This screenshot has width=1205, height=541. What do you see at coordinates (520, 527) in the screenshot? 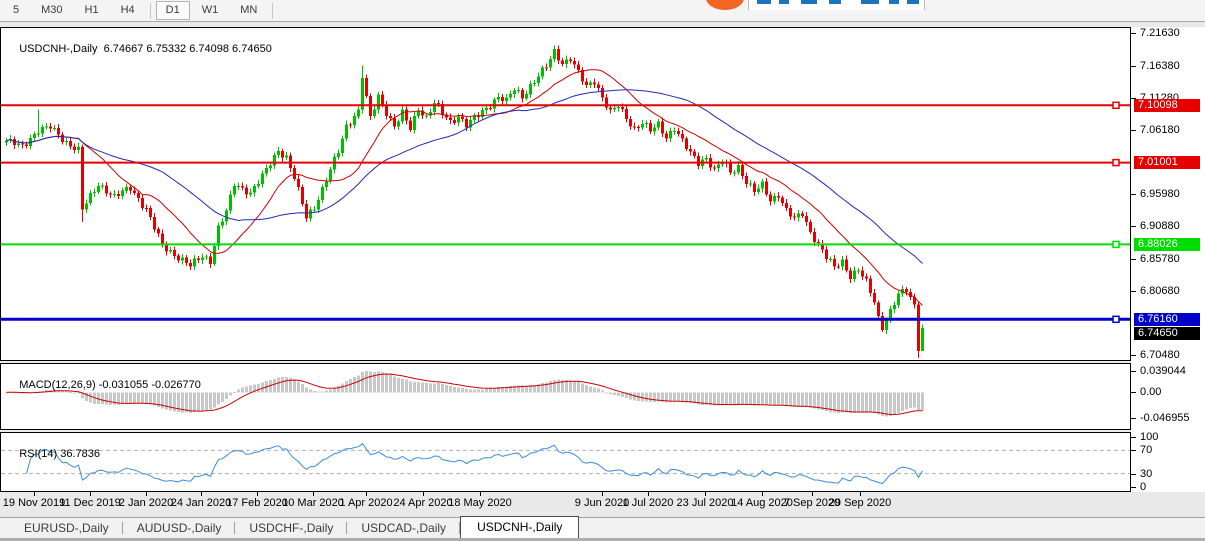
I see `tab-usdcnh-daily: USDCNH-,Daily` at bounding box center [520, 527].